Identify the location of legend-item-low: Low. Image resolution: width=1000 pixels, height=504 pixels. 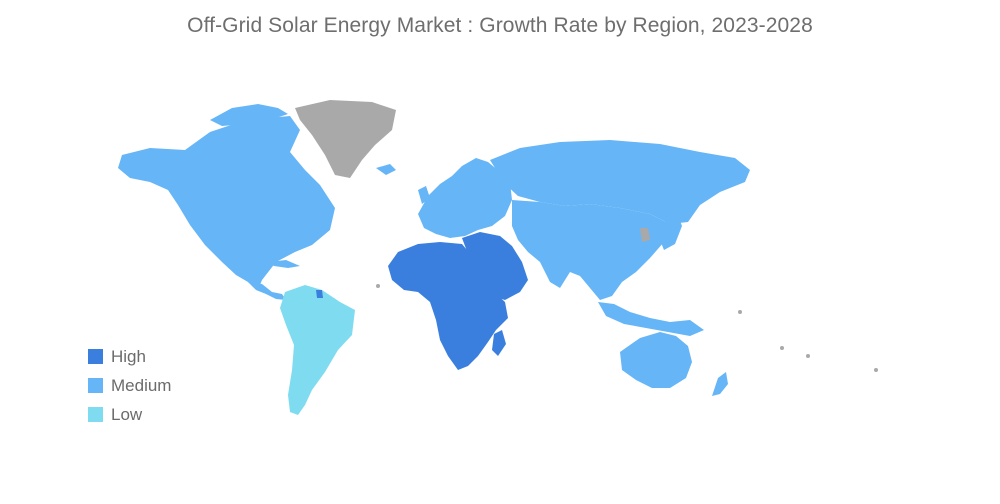
(129, 414).